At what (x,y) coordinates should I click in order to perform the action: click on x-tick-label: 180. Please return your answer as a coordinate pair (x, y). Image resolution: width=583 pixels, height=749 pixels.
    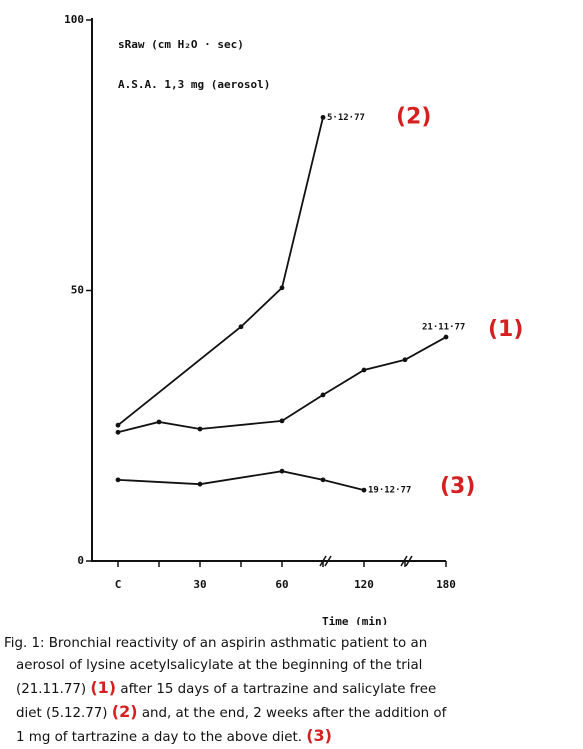
    Looking at the image, I should click on (446, 584).